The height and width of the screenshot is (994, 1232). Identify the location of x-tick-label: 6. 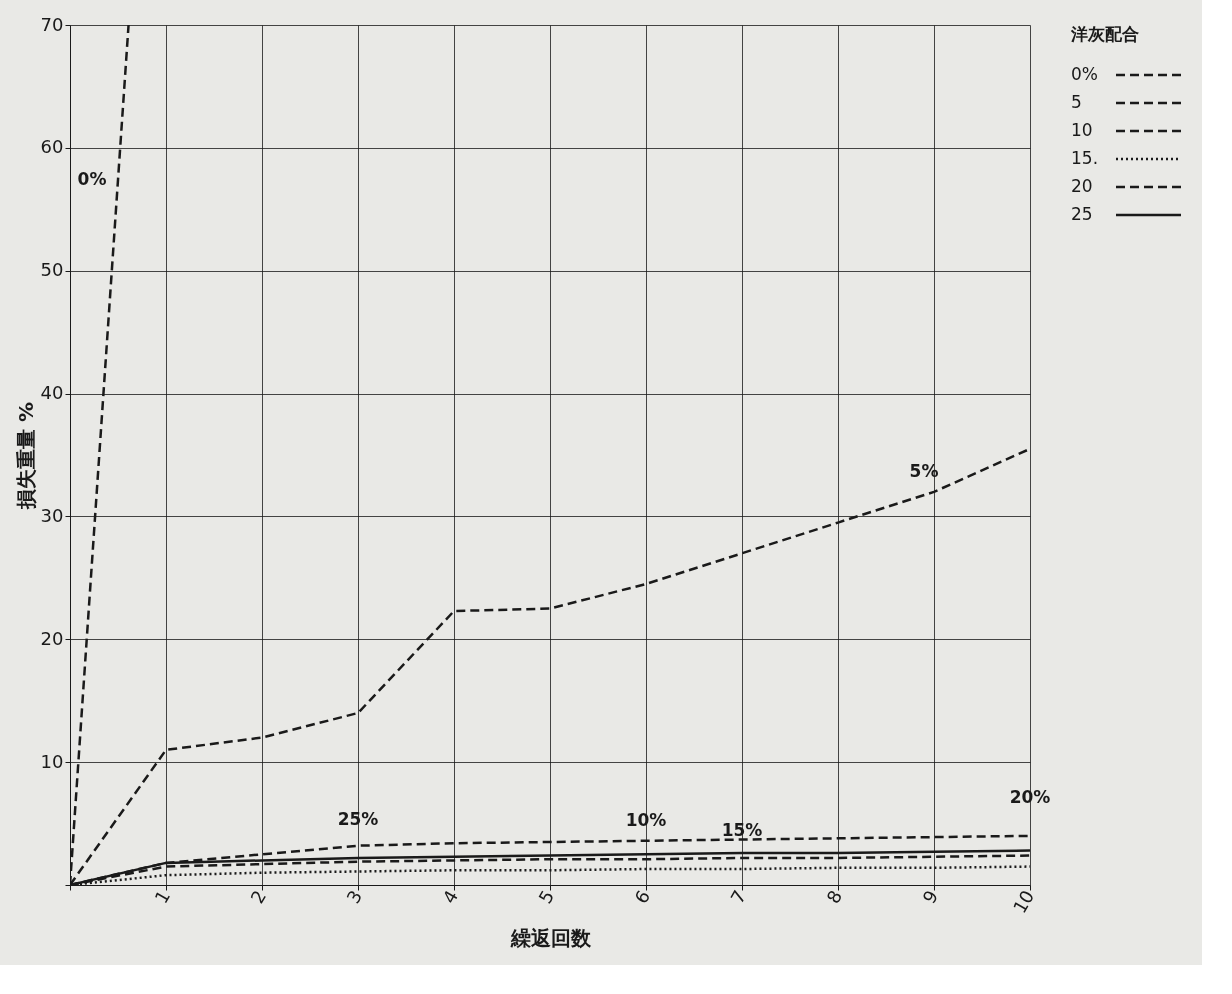
(642, 896).